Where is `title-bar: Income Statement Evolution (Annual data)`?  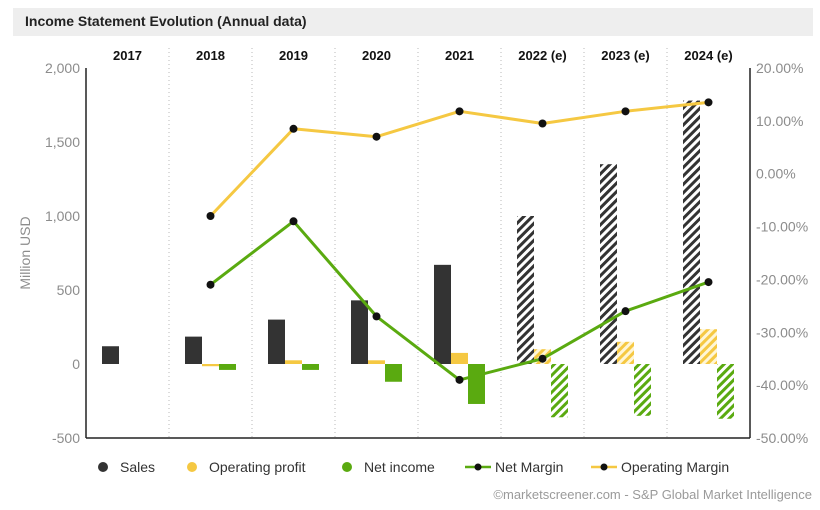
title-bar: Income Statement Evolution (Annual data) is located at coordinates (413, 22).